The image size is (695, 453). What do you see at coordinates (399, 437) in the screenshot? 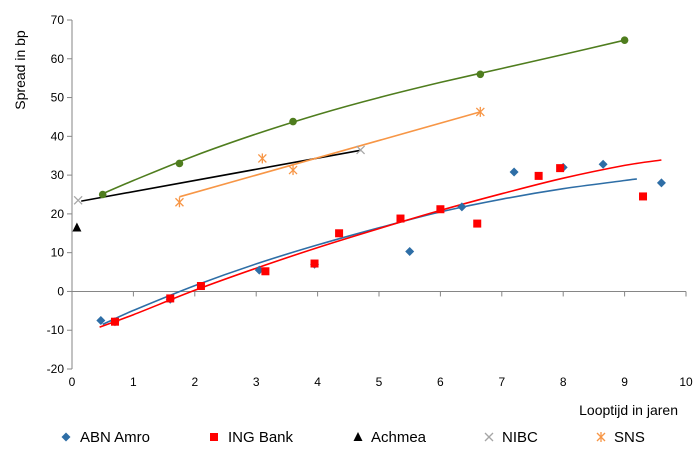
I see `legend-label-achmea: Achmea` at bounding box center [399, 437].